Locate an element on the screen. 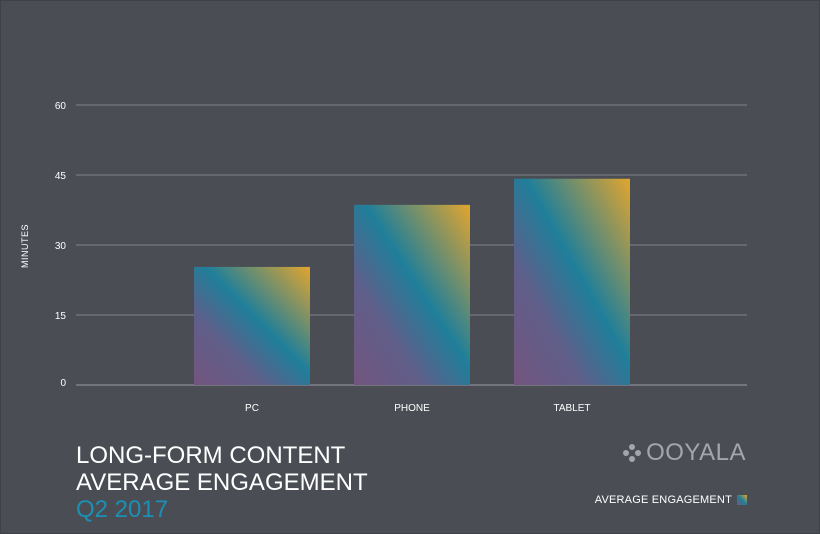 The height and width of the screenshot is (534, 820). bar-phone is located at coordinates (412, 294).